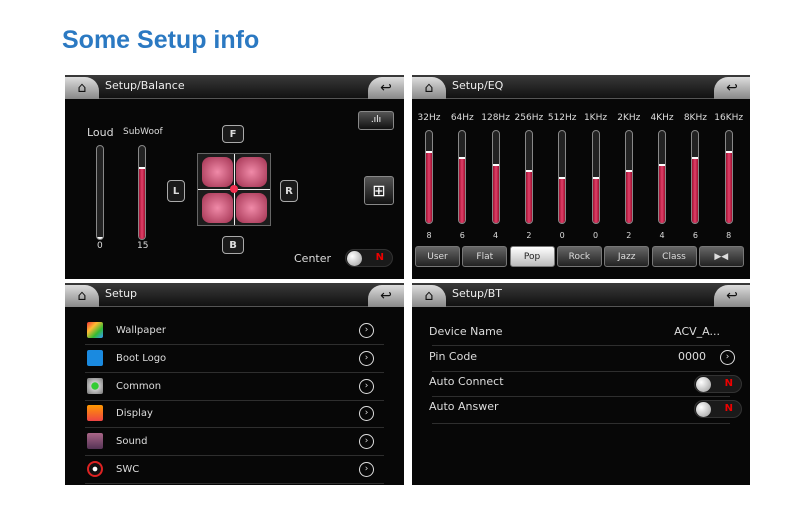 The image size is (800, 507). Describe the element at coordinates (485, 256) in the screenshot. I see `preset-flat-button: Flat` at that location.